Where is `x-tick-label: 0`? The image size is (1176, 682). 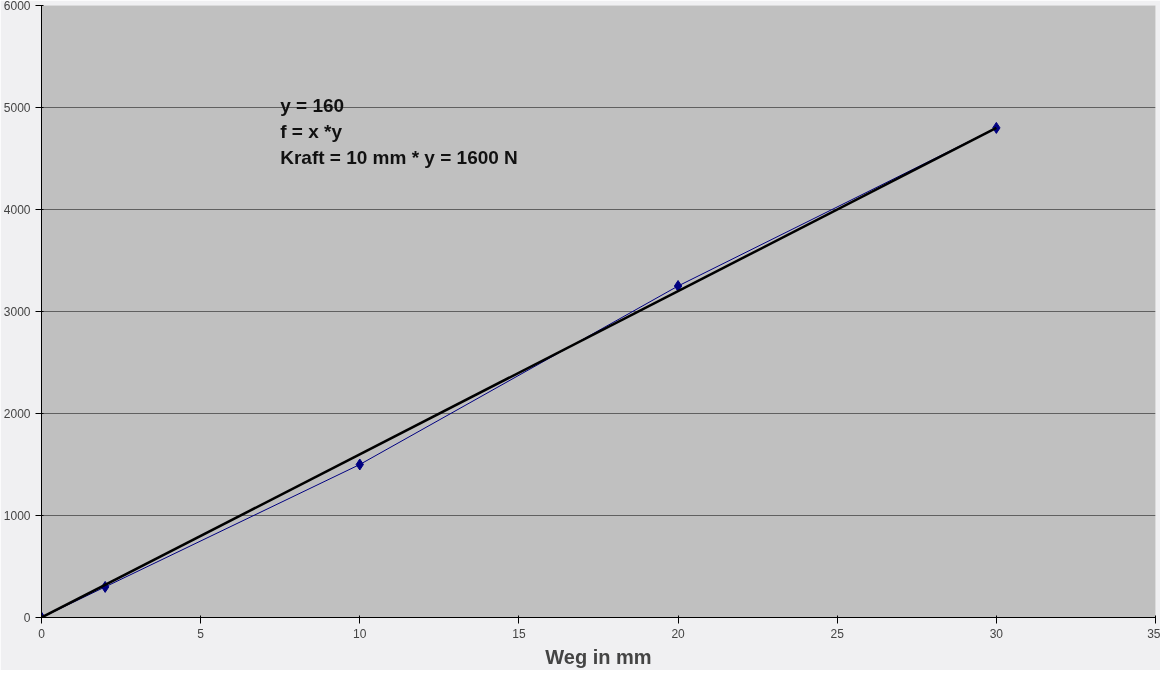 x-tick-label: 0 is located at coordinates (42, 633).